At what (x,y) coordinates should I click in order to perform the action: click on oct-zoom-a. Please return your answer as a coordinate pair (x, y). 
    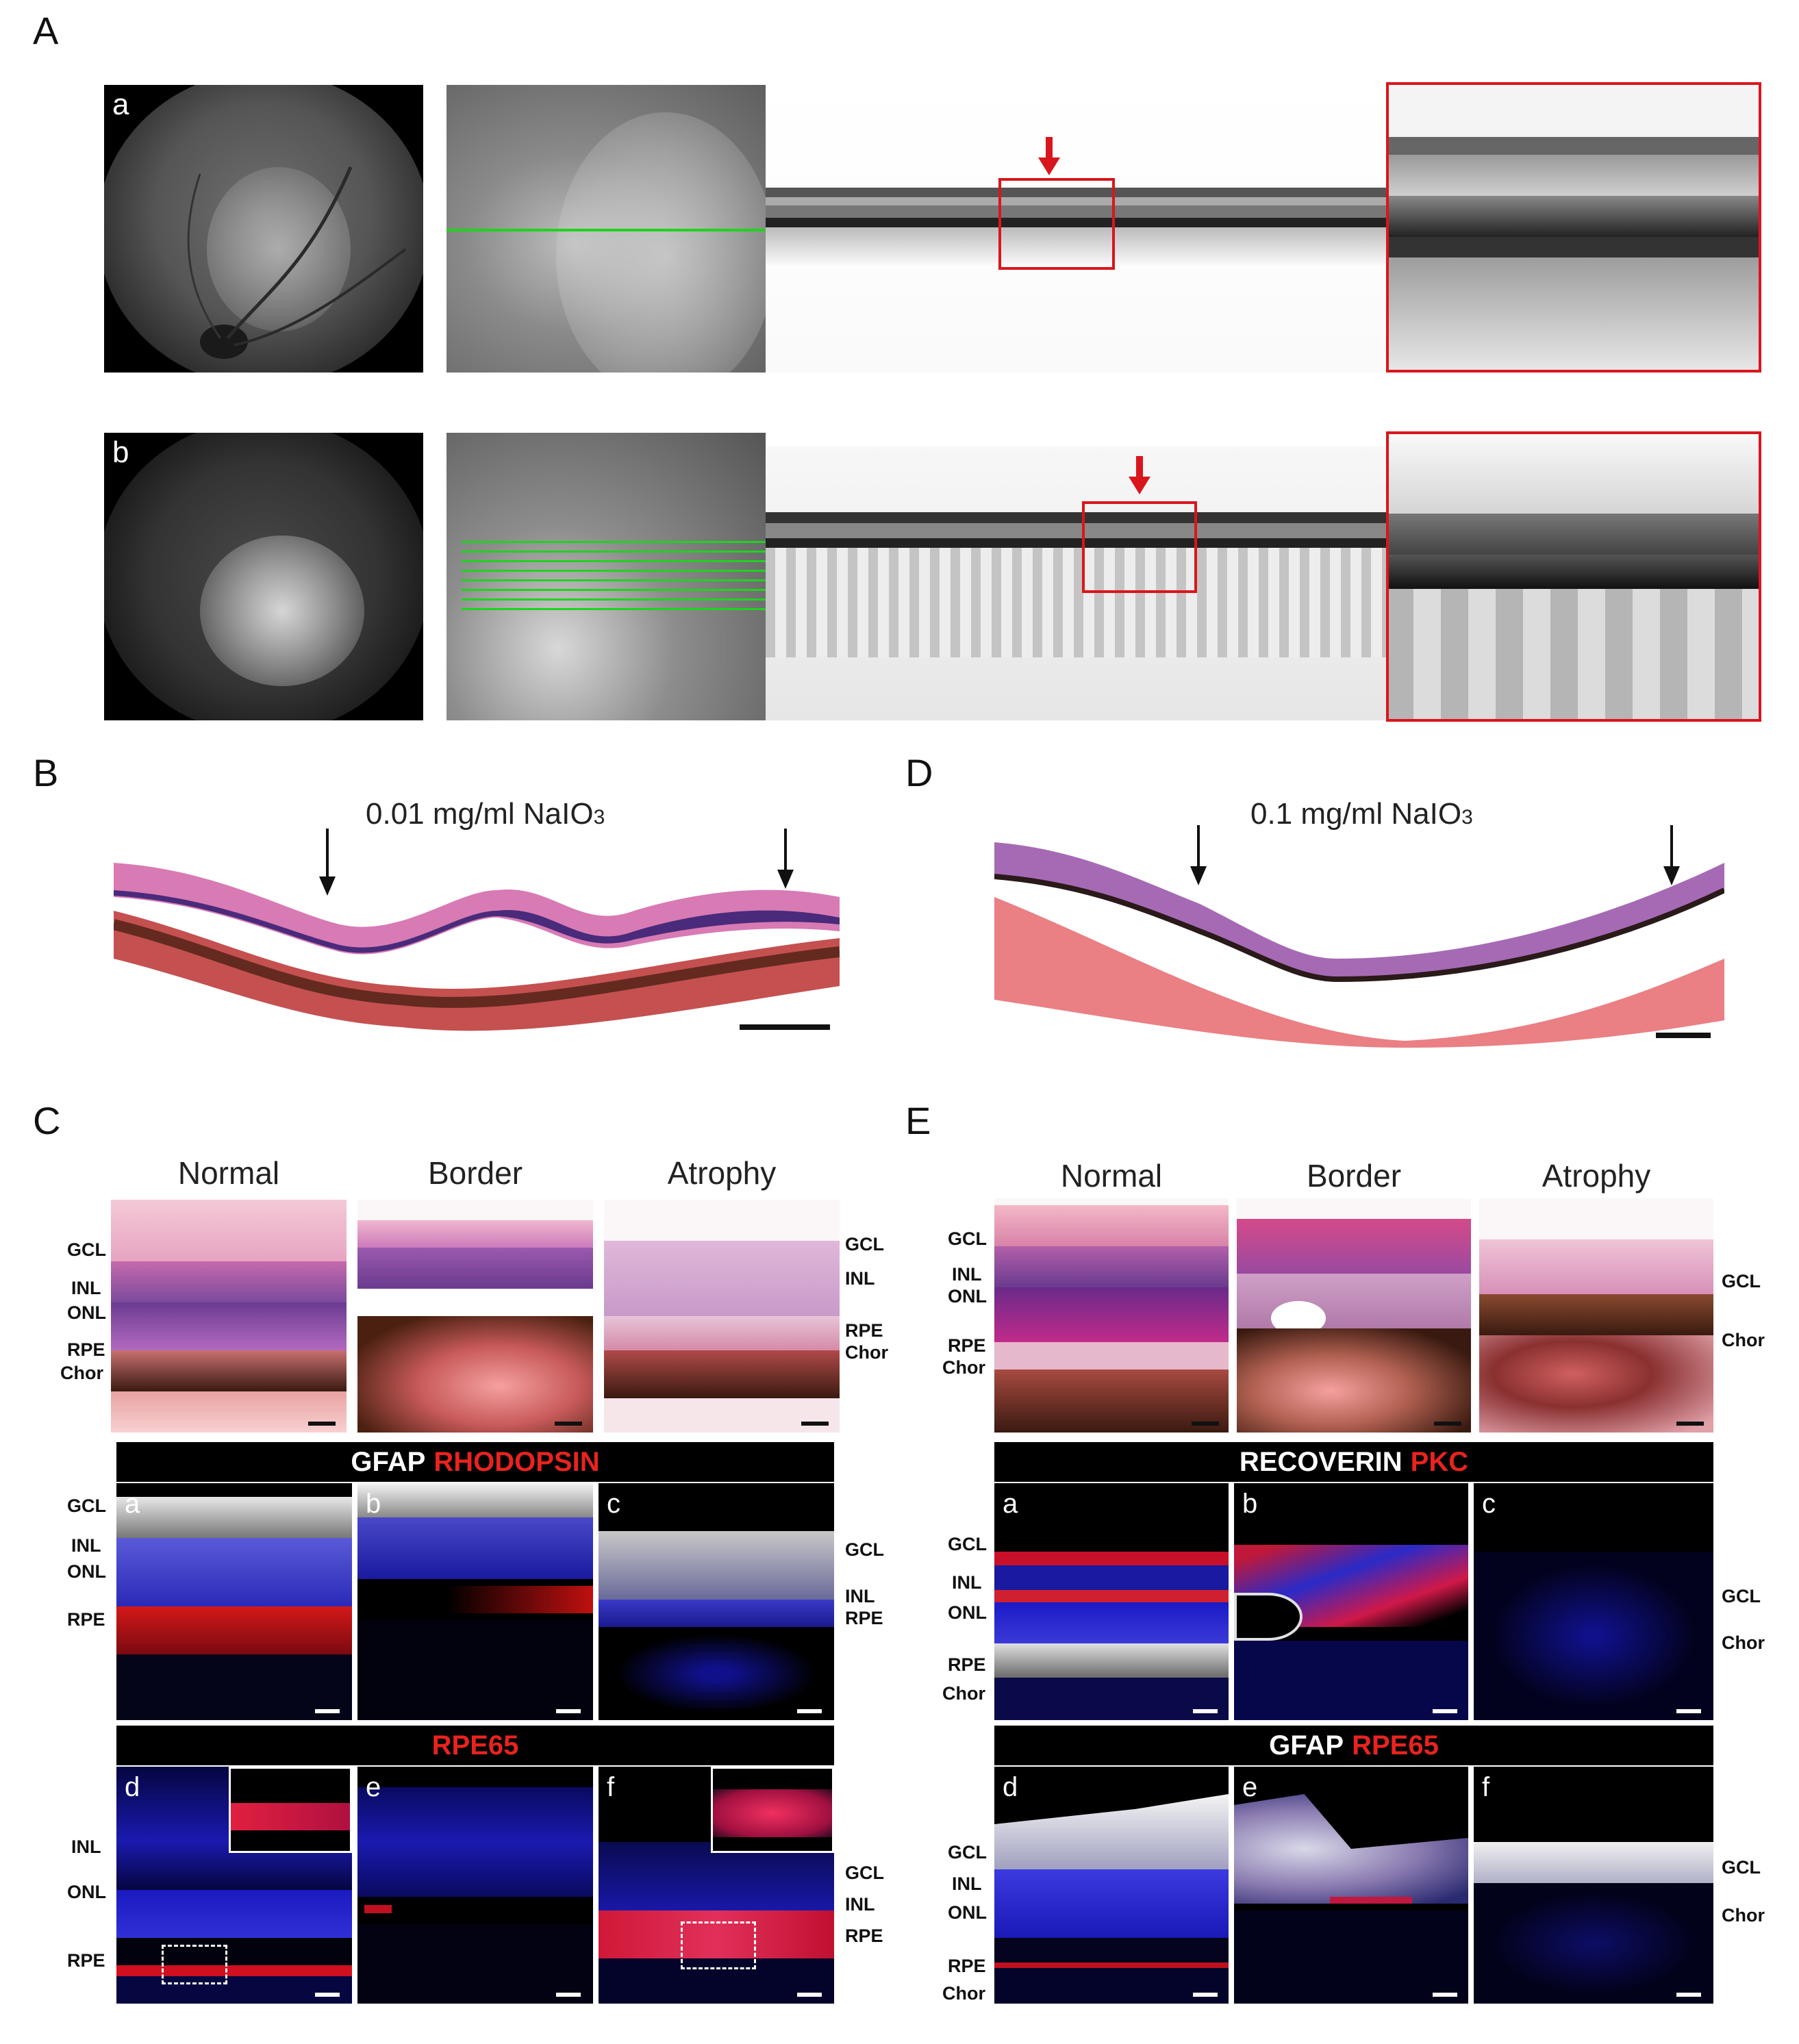
    Looking at the image, I should click on (1573, 227).